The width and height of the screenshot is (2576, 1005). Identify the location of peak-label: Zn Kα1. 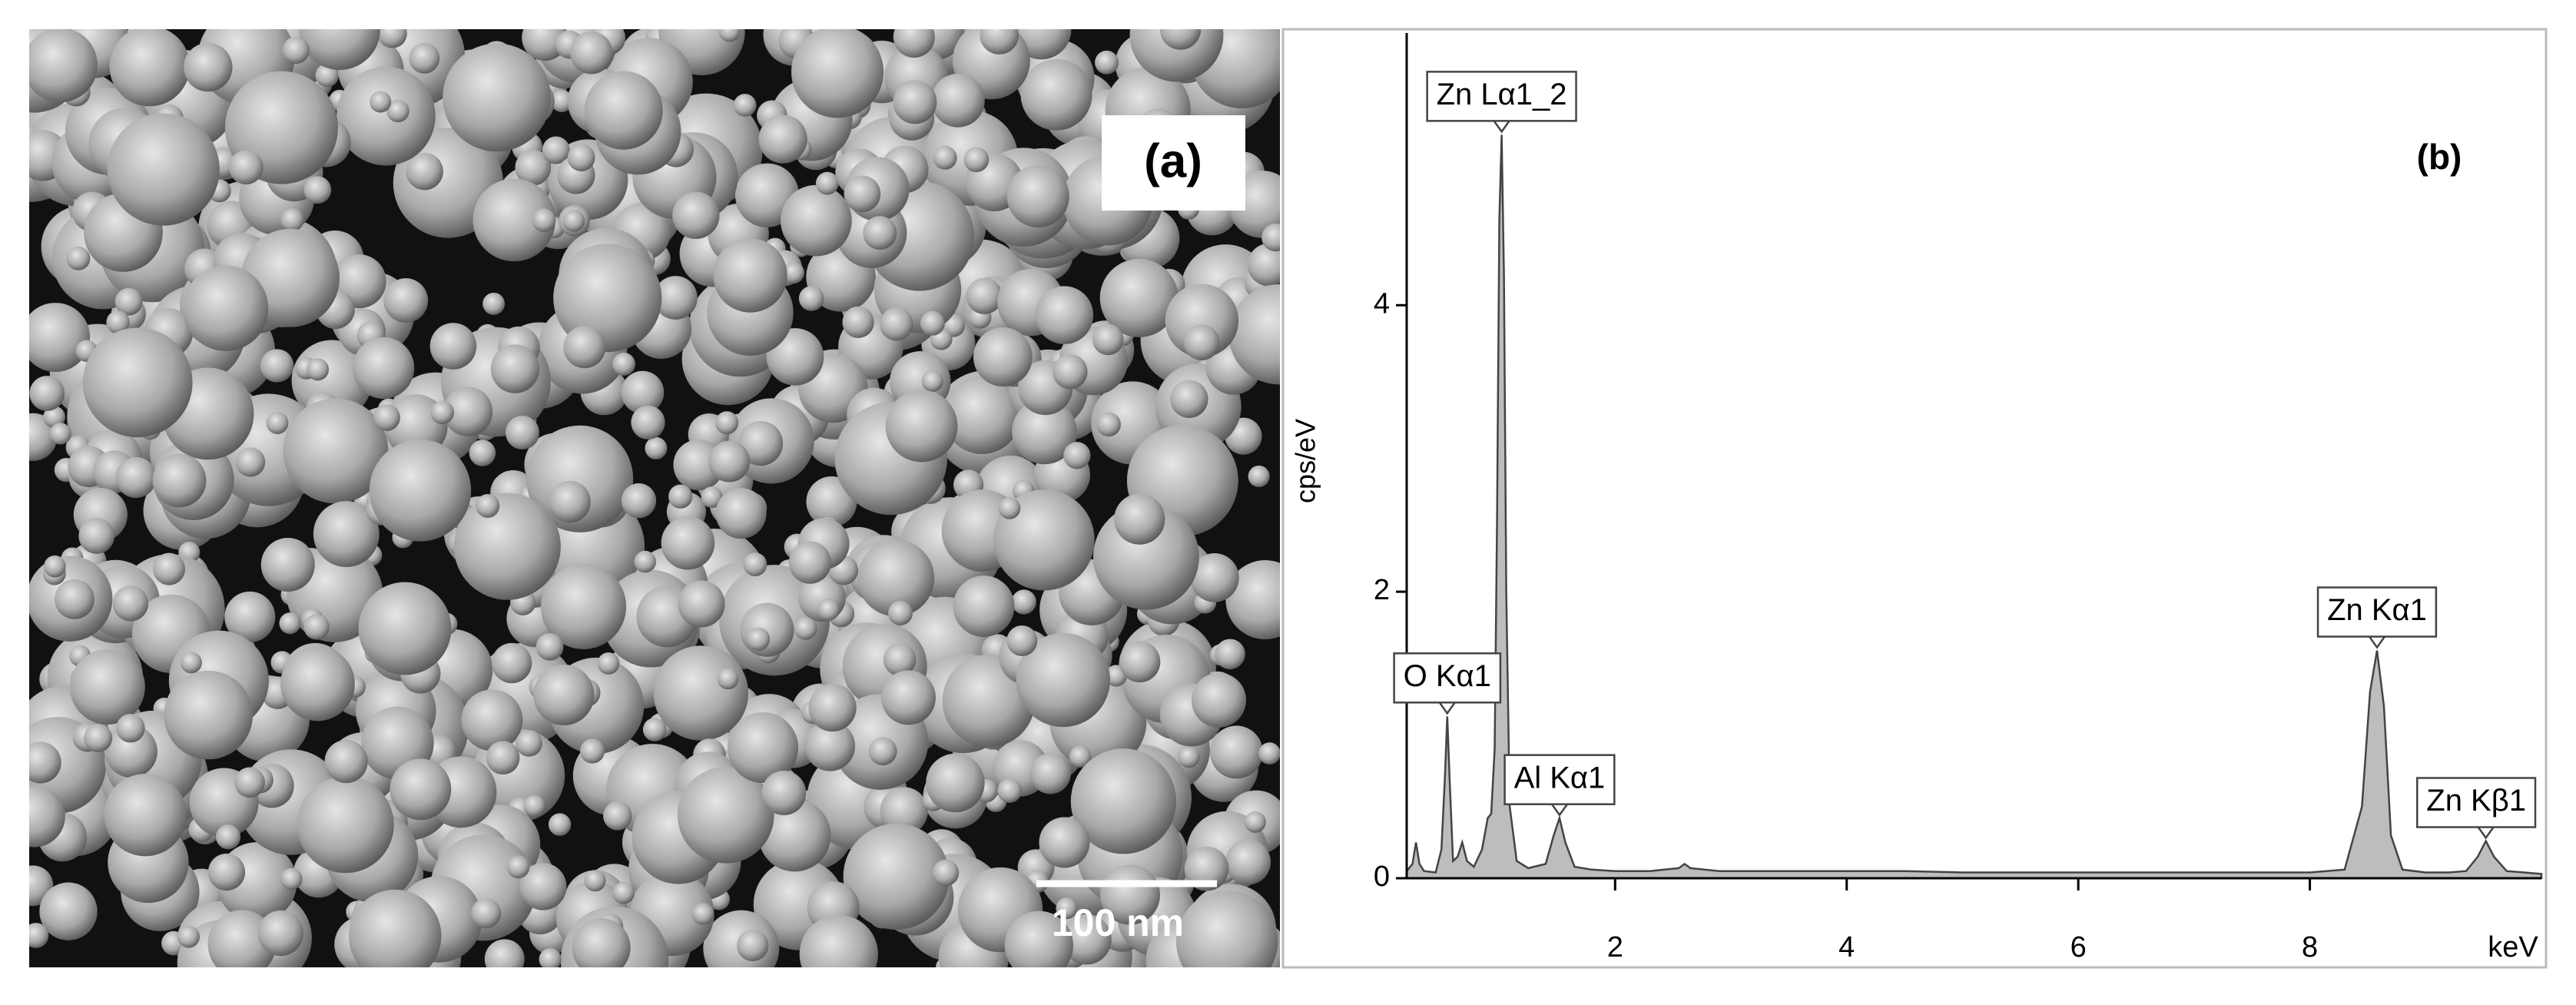
(2377, 610).